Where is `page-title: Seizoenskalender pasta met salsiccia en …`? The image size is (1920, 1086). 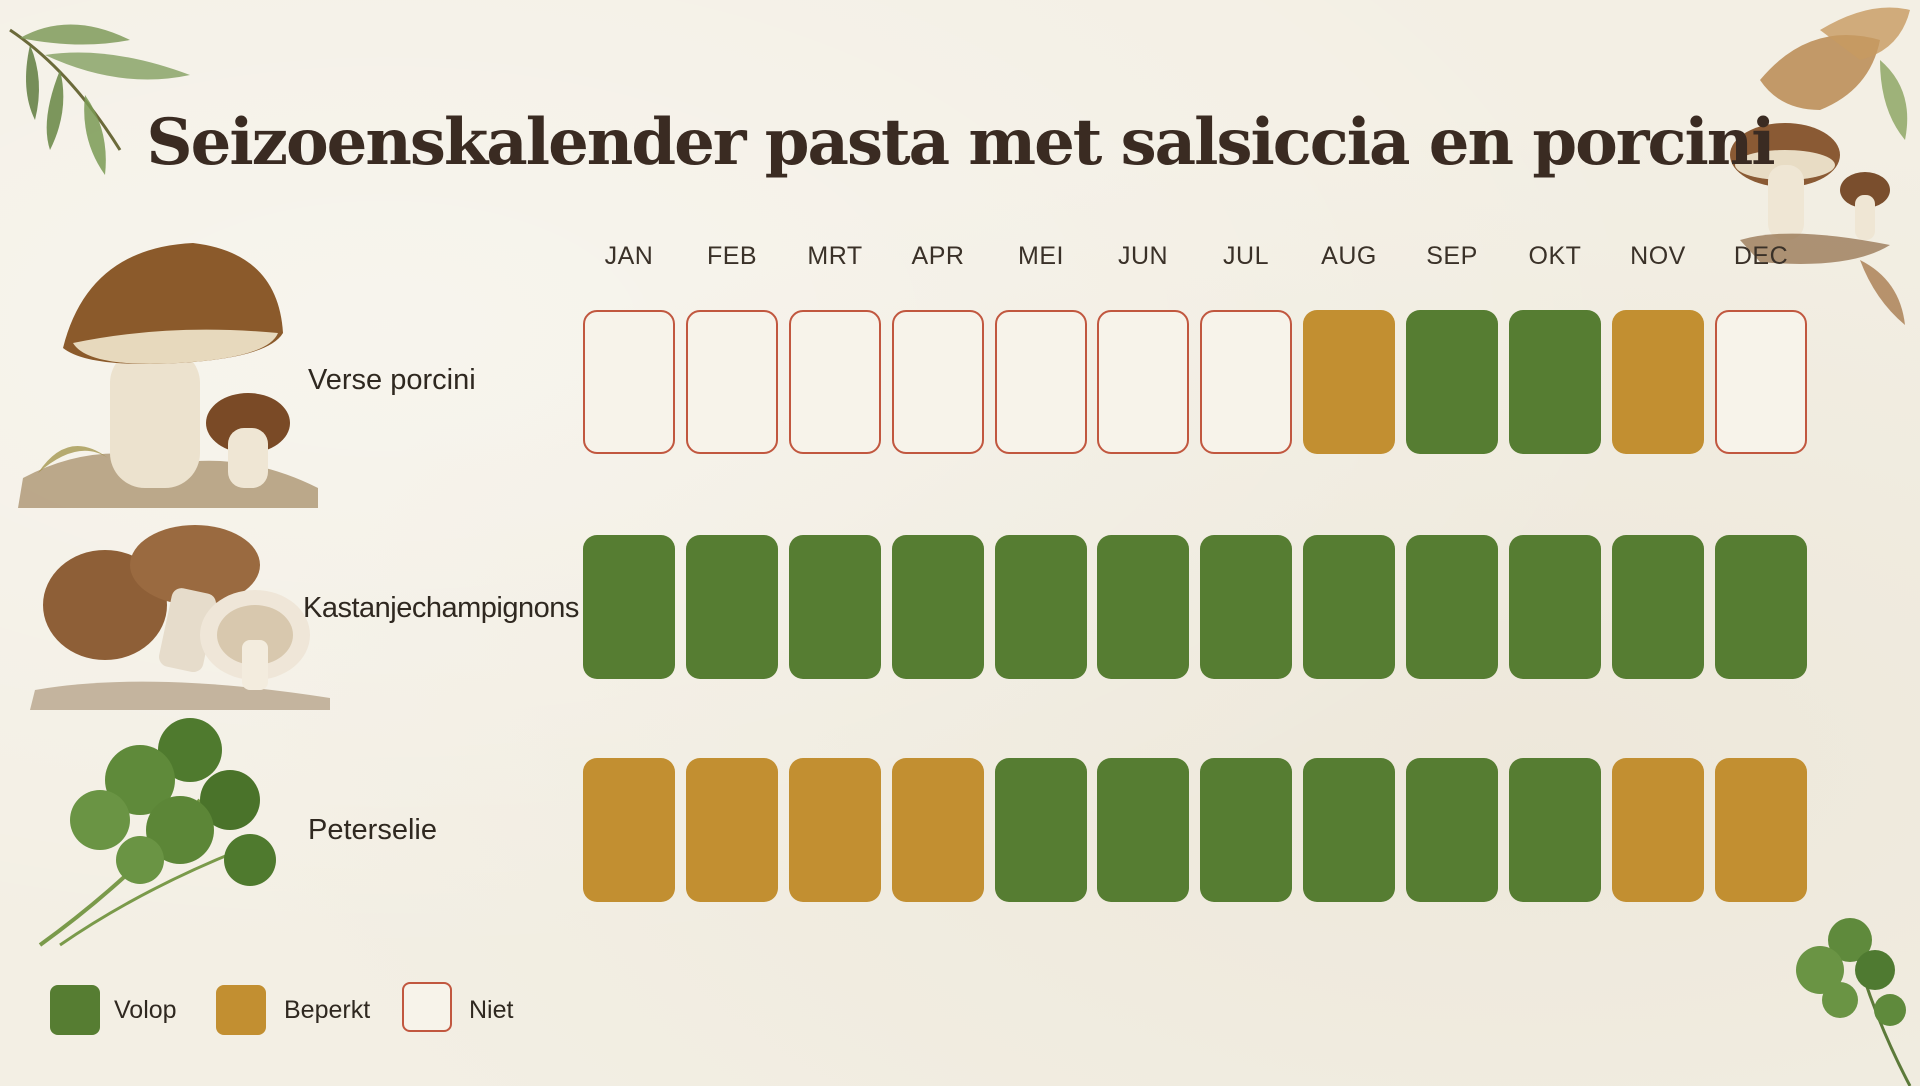 page-title: Seizoenskalender pasta met salsiccia en … is located at coordinates (960, 142).